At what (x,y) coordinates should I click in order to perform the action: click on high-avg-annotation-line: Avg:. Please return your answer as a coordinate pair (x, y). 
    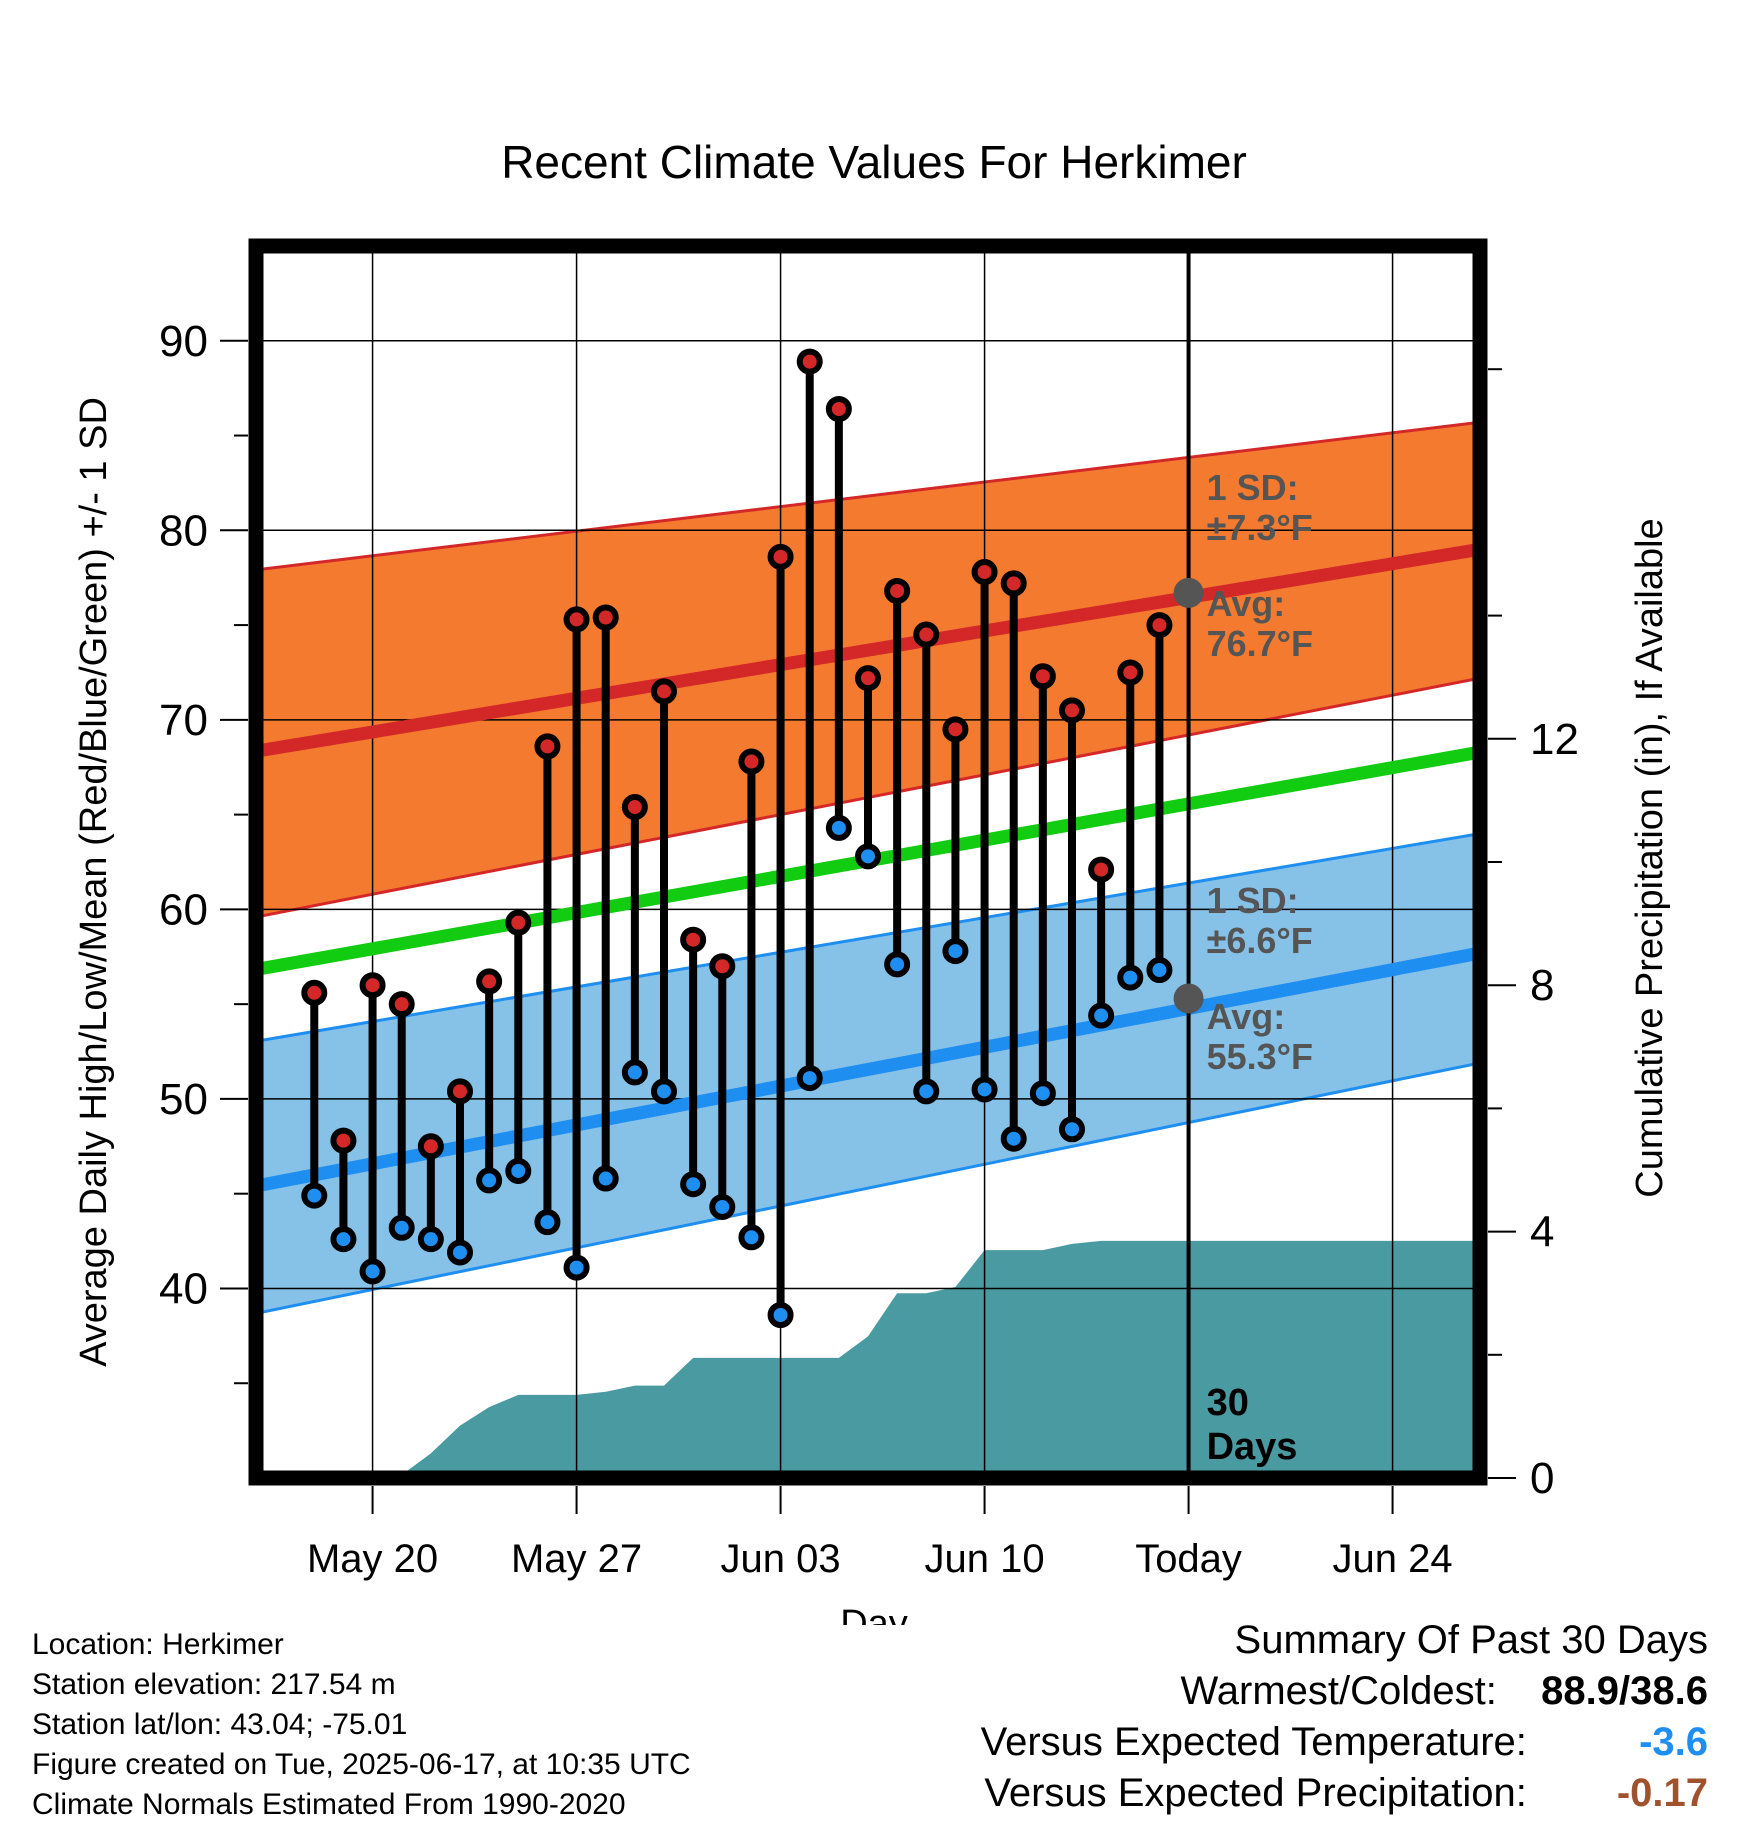
    Looking at the image, I should click on (1246, 603).